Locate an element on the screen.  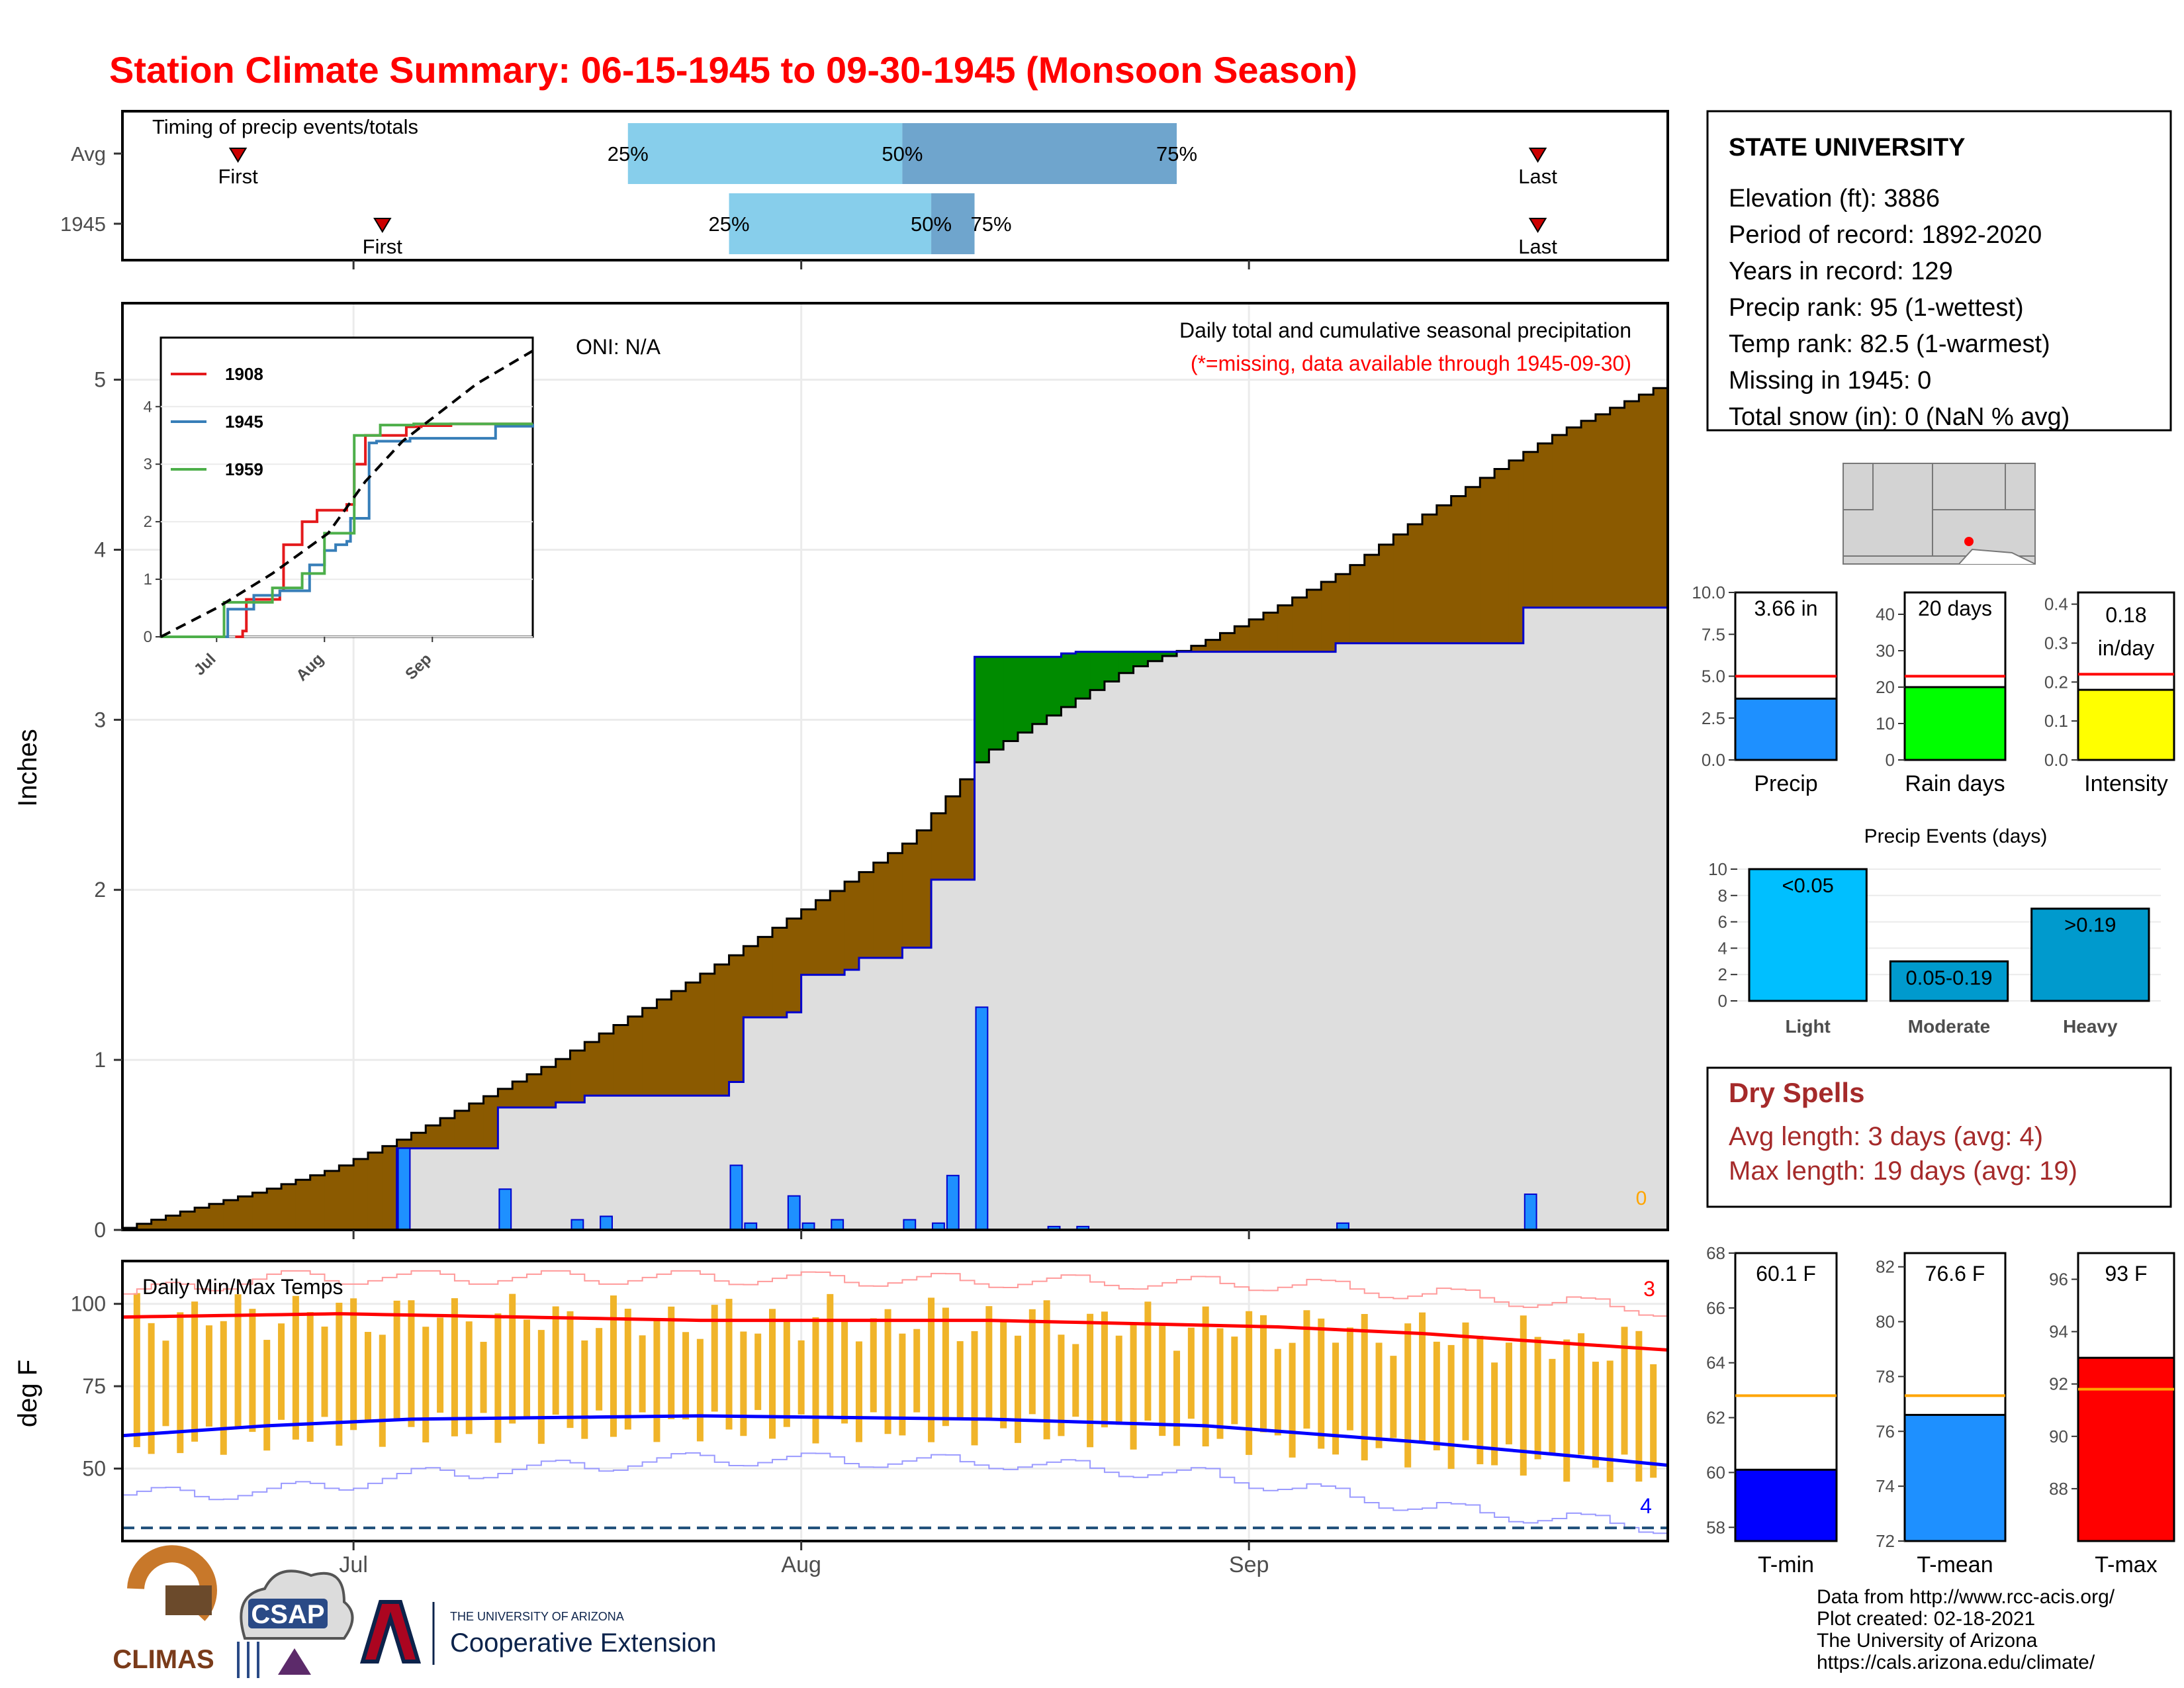
ua-logo-top: THE UNIVERSITY OF ARIZONA is located at coordinates (537, 1616).